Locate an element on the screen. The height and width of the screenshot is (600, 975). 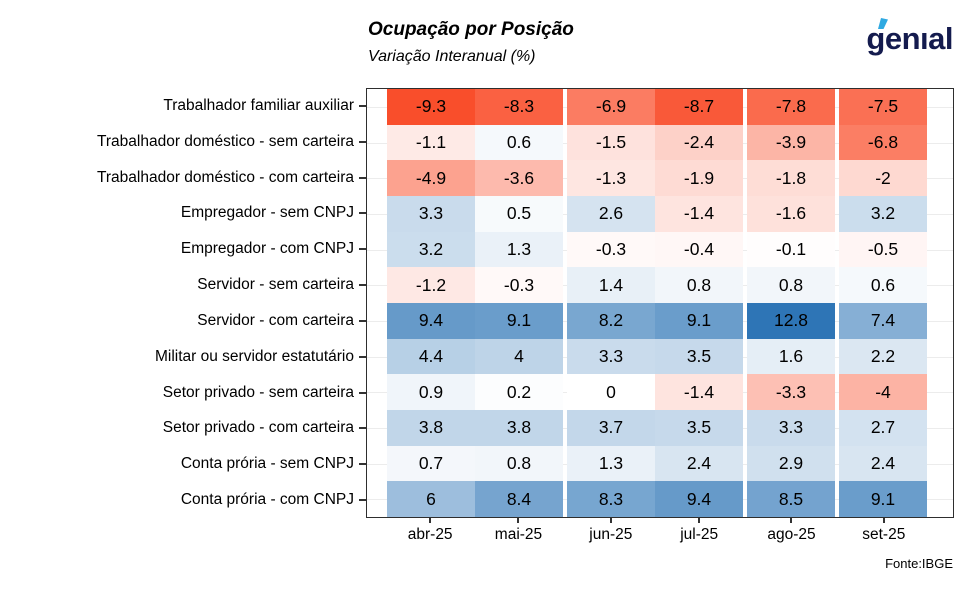
row-label-text: Conta prória - com CNPJ is located at coordinates (267, 500).